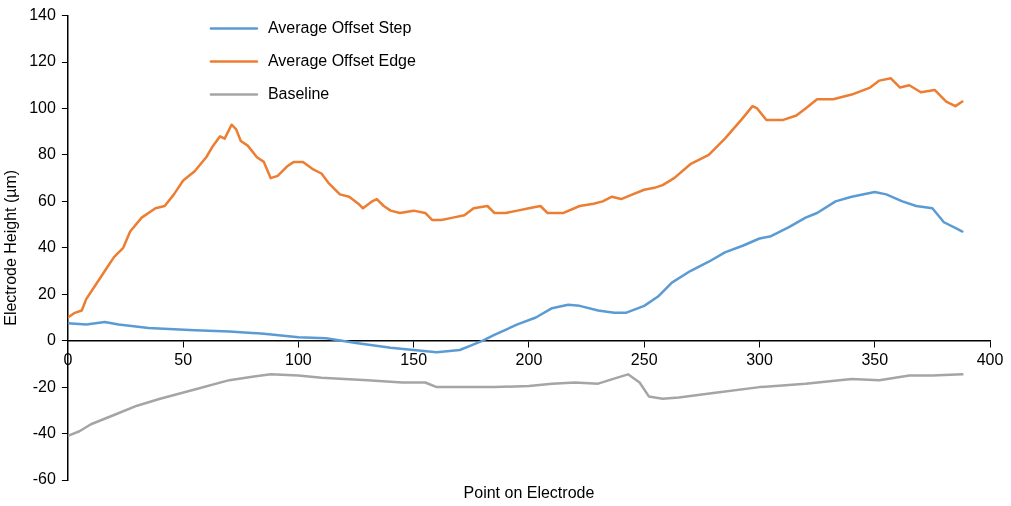 Image resolution: width=1011 pixels, height=506 pixels. I want to click on legend-label: Average Offset Edge, so click(341, 61).